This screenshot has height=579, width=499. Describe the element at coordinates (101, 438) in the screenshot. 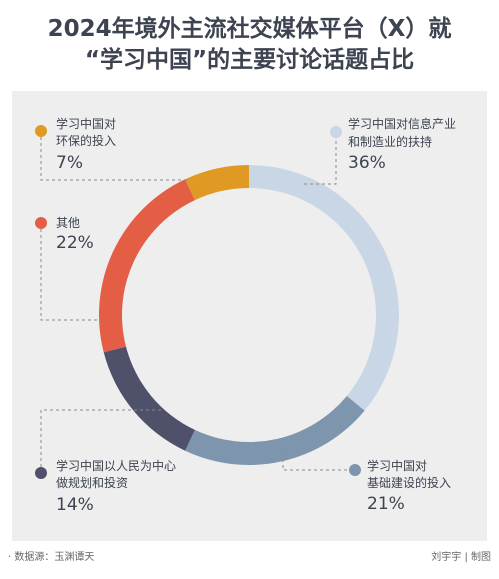

I see `leader-line-people-centered` at that location.